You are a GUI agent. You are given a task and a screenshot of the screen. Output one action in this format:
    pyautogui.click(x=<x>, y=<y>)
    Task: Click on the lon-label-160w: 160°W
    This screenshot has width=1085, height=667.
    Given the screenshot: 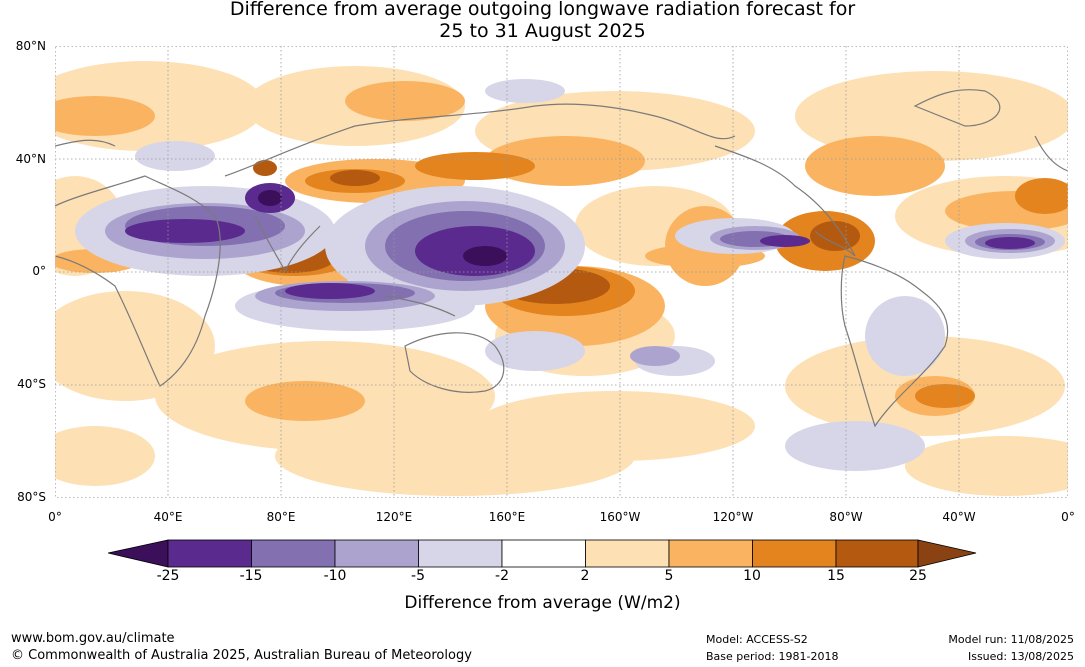 What is the action you would take?
    pyautogui.click(x=620, y=517)
    